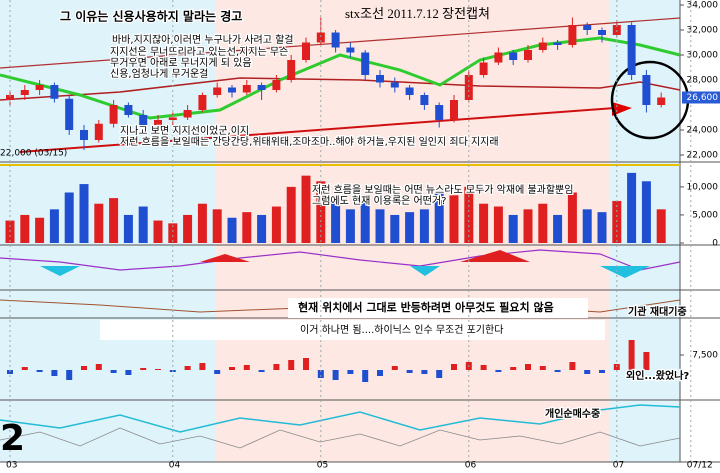  Describe the element at coordinates (701, 97) in the screenshot. I see `price-tag` at that location.